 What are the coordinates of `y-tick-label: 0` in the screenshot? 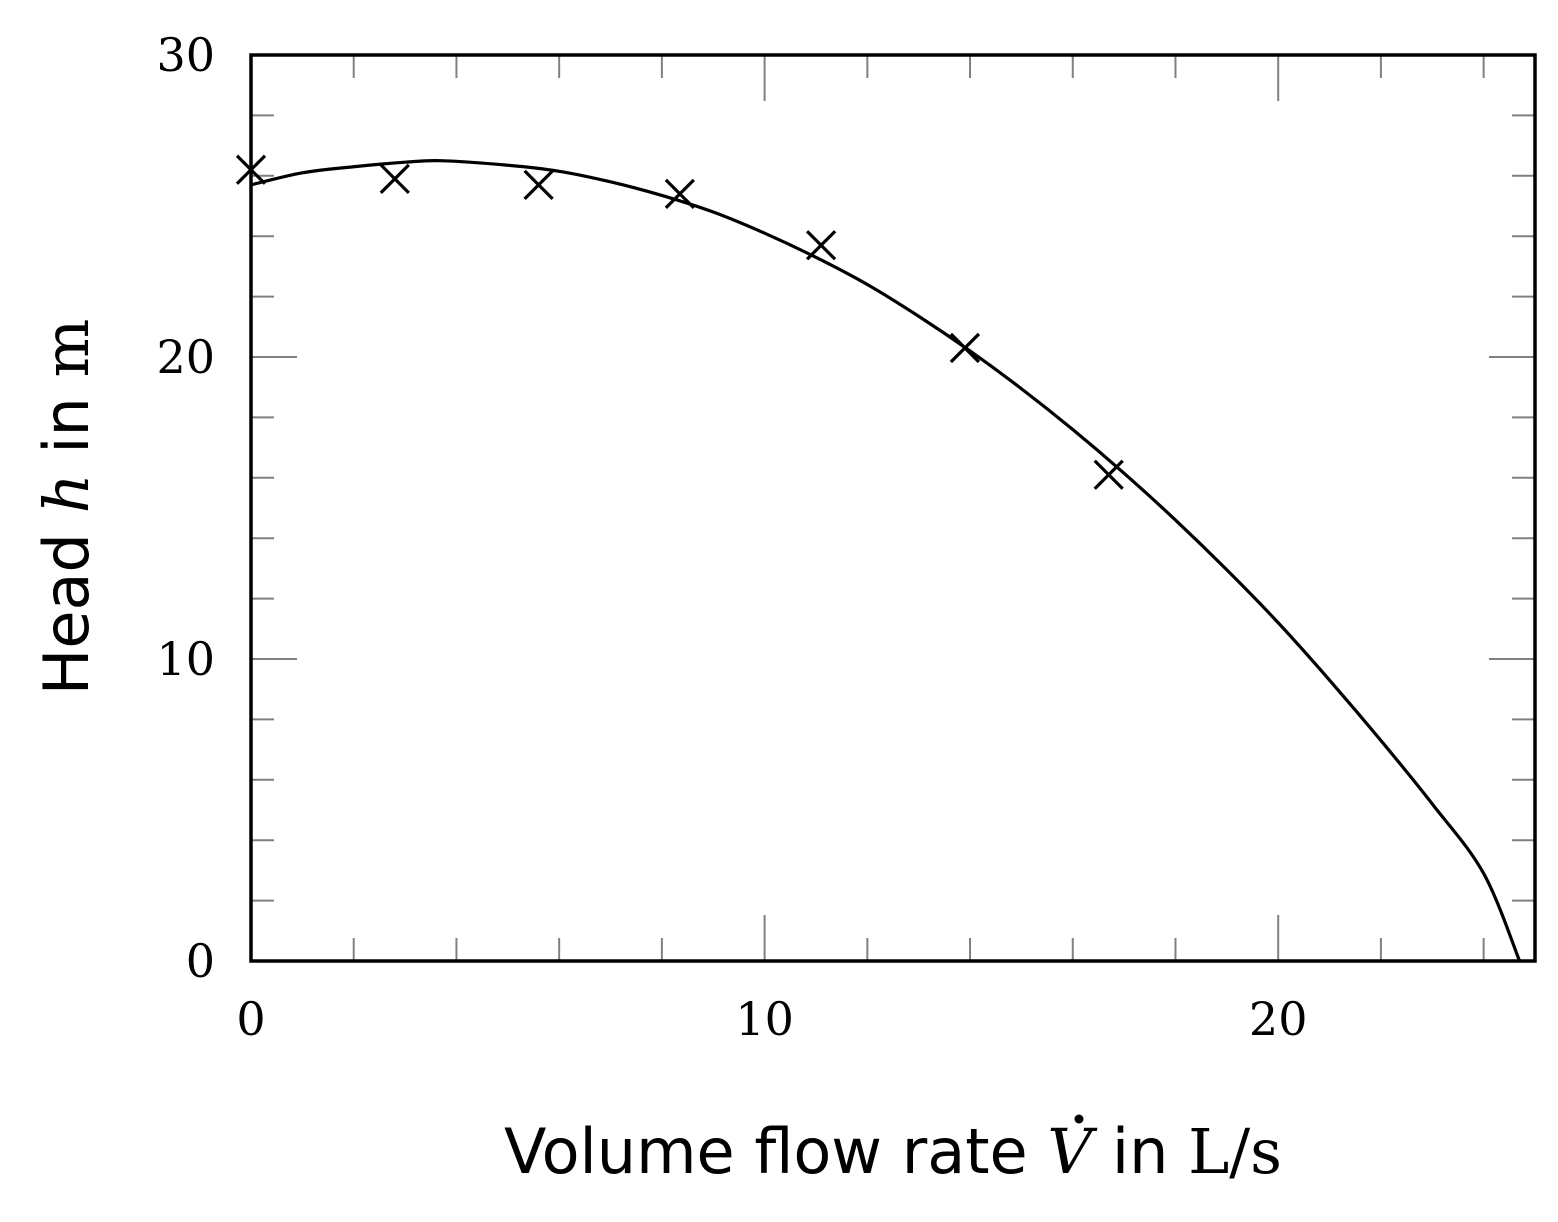 It's located at (200, 961).